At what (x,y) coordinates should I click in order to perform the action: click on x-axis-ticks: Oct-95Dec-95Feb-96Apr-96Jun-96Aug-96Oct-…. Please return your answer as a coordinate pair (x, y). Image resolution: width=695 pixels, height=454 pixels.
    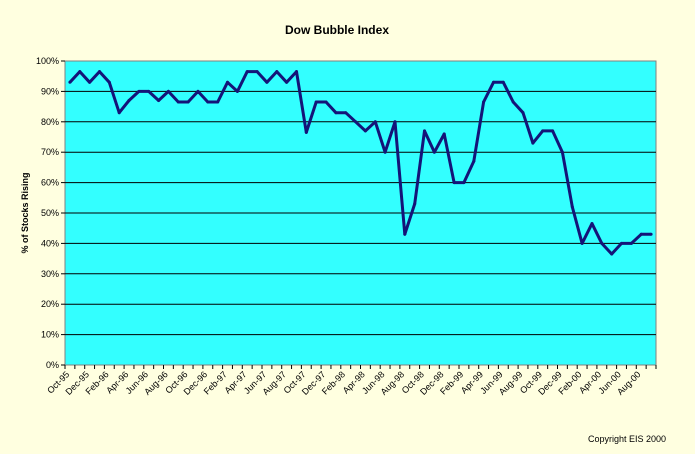
    Looking at the image, I should click on (351, 381).